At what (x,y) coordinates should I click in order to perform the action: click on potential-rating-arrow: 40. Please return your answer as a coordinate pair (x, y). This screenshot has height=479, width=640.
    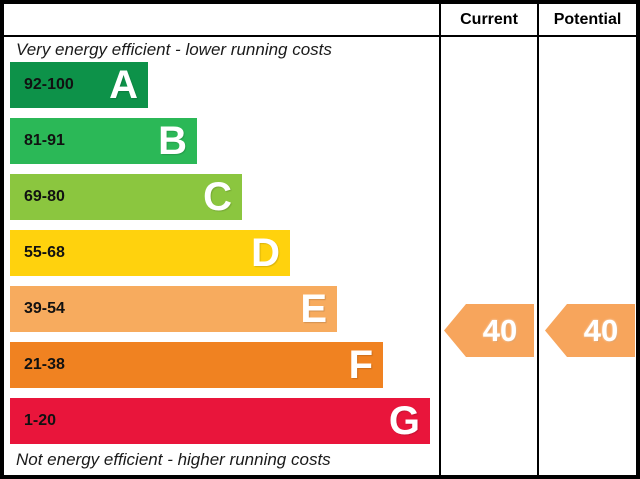
    Looking at the image, I should click on (590, 330).